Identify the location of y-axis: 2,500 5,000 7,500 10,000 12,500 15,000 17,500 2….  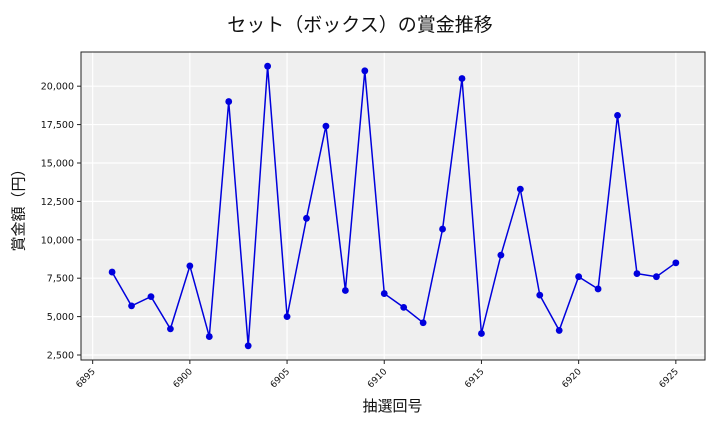
(61, 222).